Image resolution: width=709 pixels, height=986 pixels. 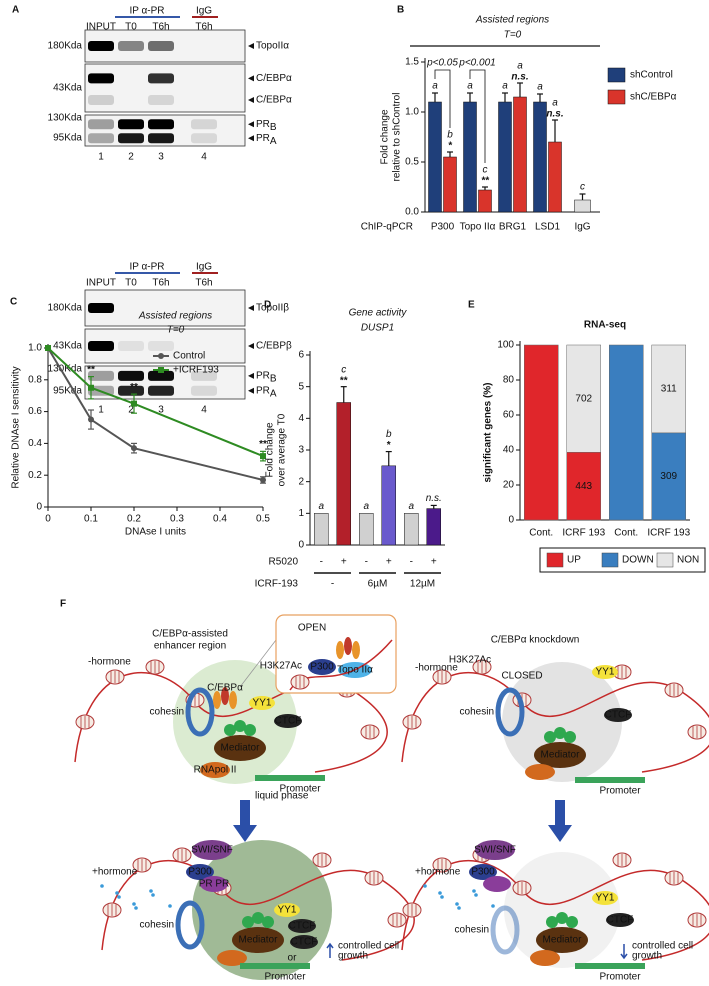 What do you see at coordinates (131, 157) in the screenshot?
I see `lane-number: 2` at bounding box center [131, 157].